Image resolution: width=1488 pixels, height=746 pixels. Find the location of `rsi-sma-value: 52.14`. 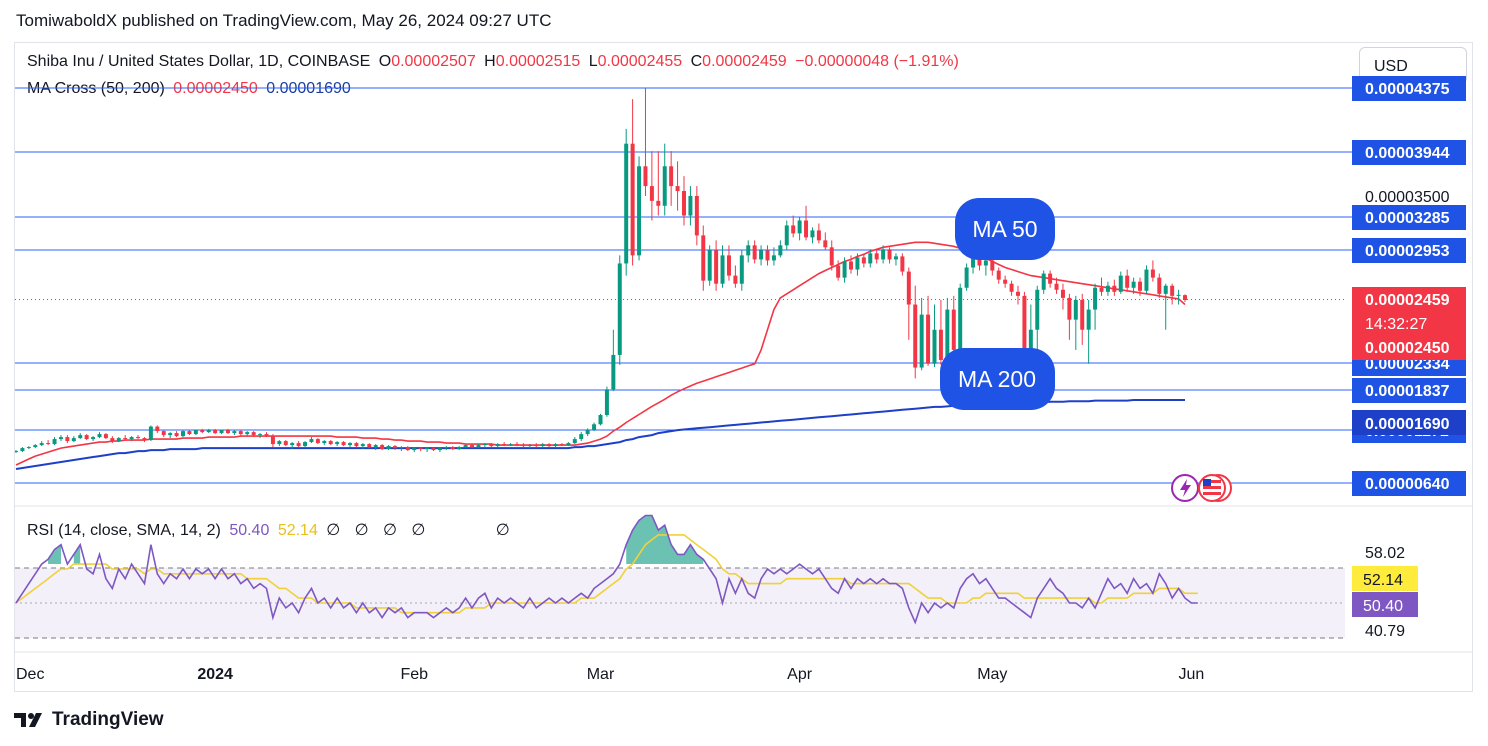

rsi-sma-value: 52.14 is located at coordinates (297, 530).